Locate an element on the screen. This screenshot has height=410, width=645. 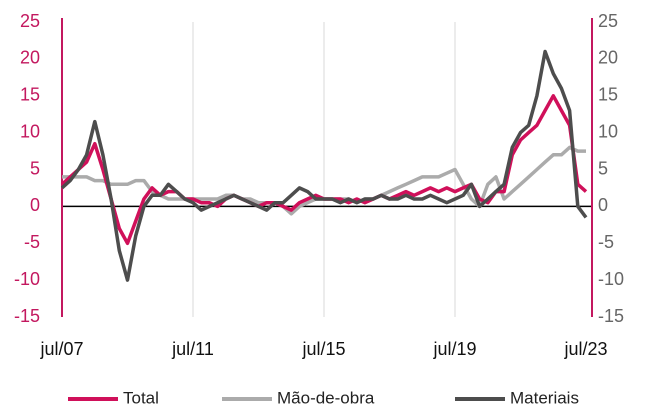
y2-tick-label: -15 is located at coordinates (611, 316).